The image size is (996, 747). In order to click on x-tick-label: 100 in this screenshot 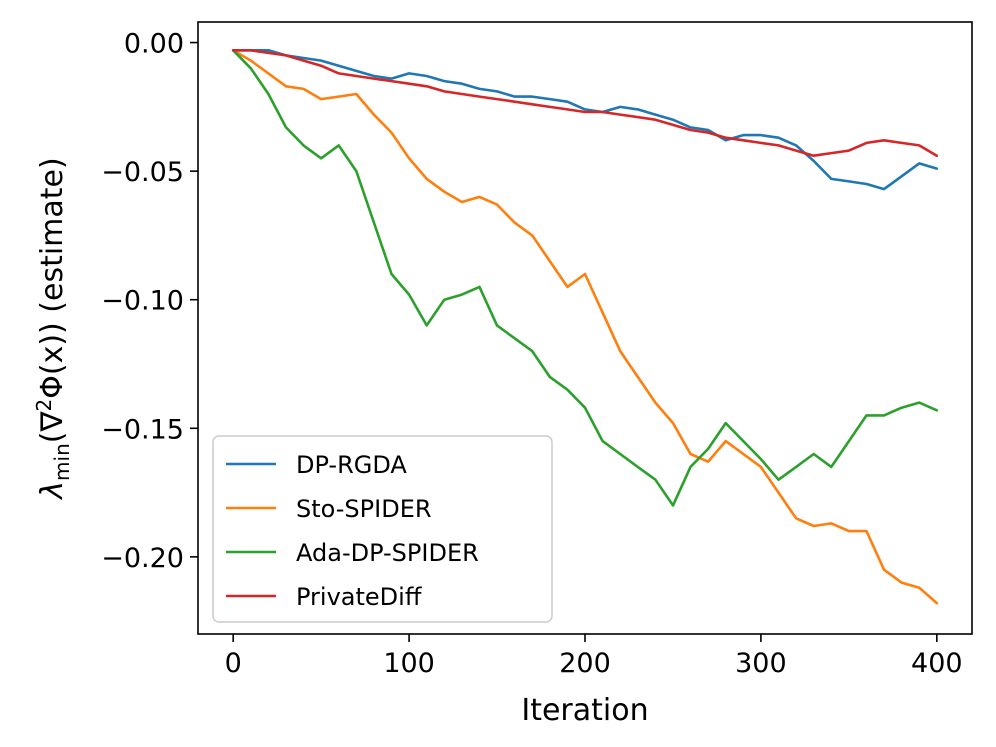, I will do `click(409, 663)`.